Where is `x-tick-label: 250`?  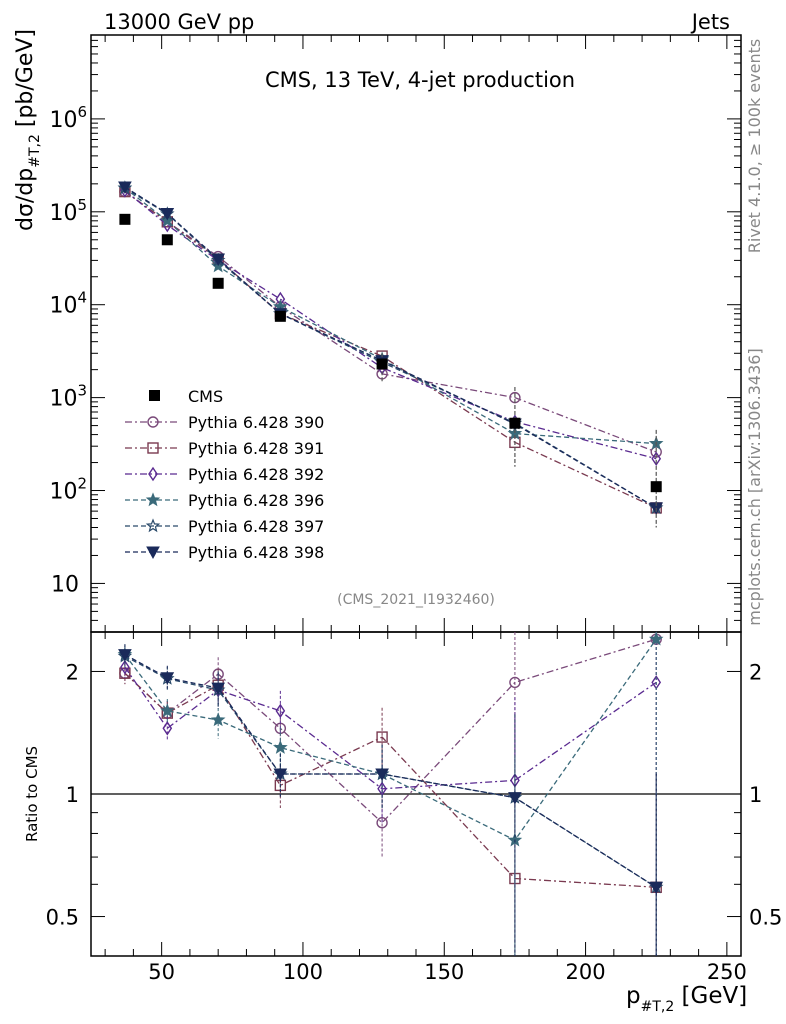
x-tick-label: 250 is located at coordinates (727, 972).